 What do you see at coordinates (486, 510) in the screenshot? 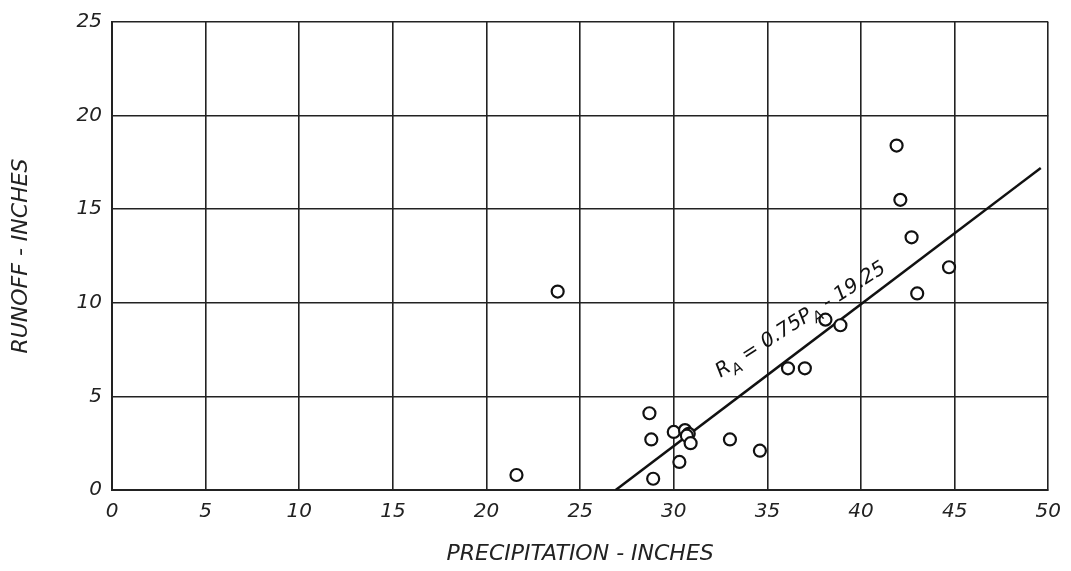
I see `x-tick-label: 20` at bounding box center [486, 510].